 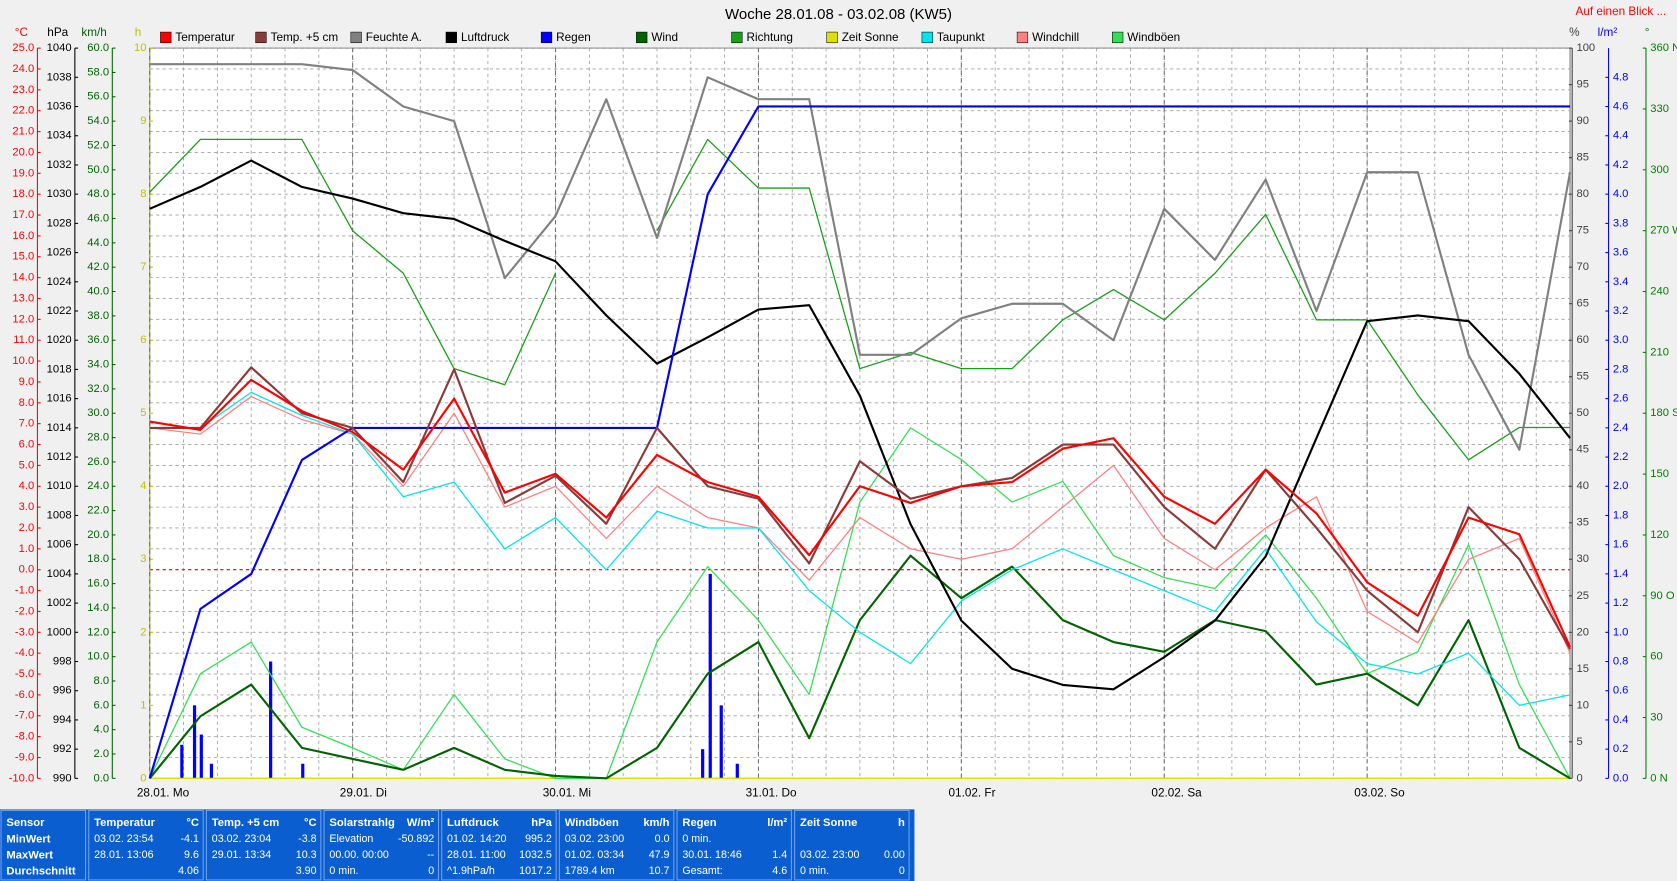 I want to click on y-tick-label: 4.2, so click(x=1621, y=165).